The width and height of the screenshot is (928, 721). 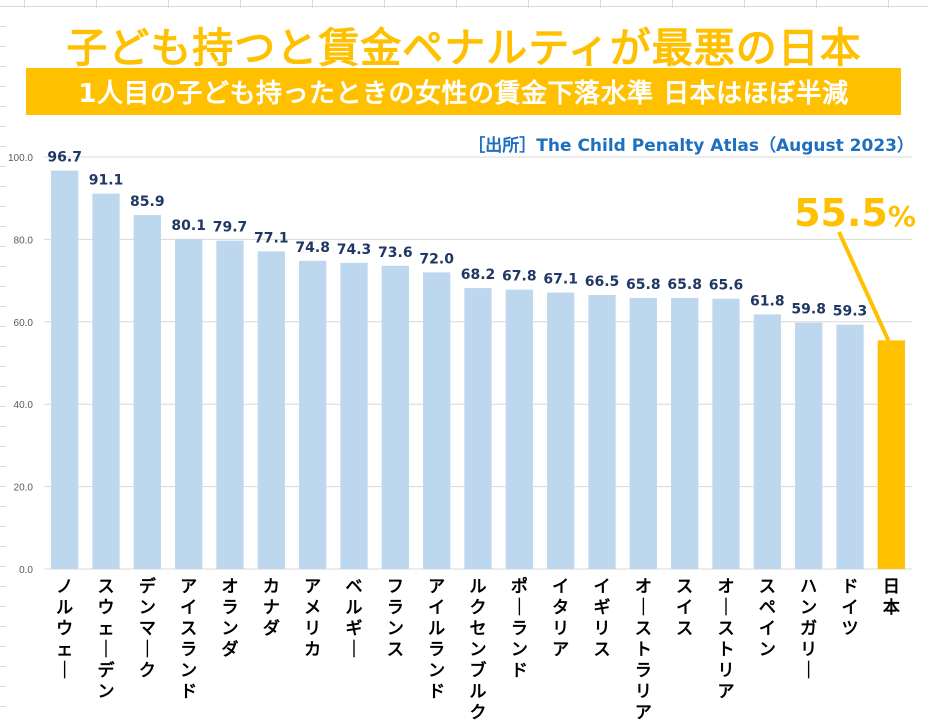 What do you see at coordinates (64, 587) in the screenshot?
I see `category-label-char: ノ` at bounding box center [64, 587].